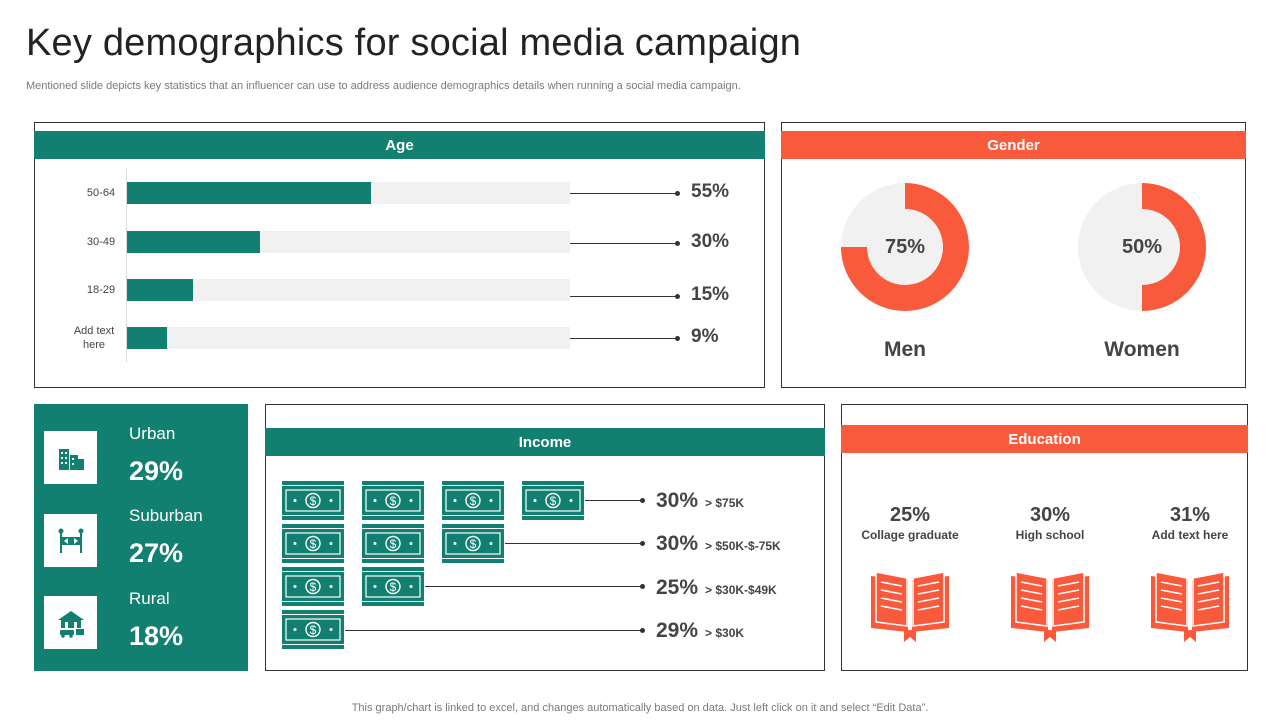 The height and width of the screenshot is (720, 1280). Describe the element at coordinates (705, 336) in the screenshot. I see `age-value-label: 9%` at that location.